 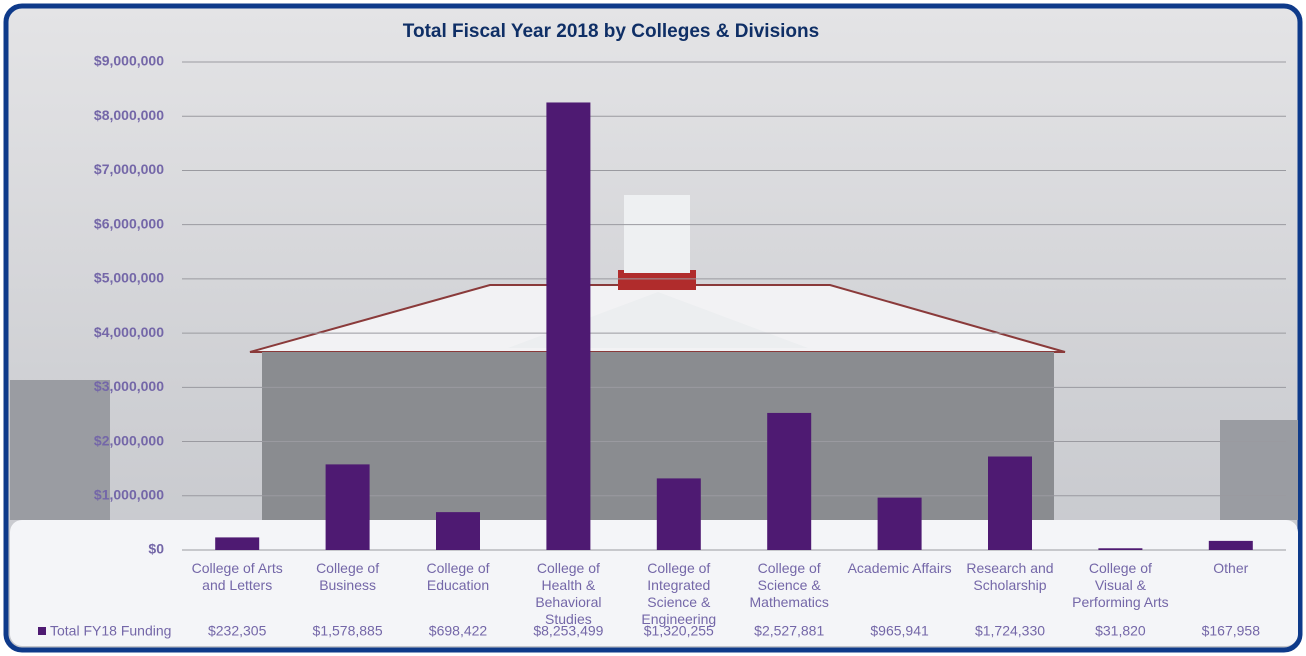 What do you see at coordinates (789, 631) in the screenshot?
I see `data-table-value: $2,527,881` at bounding box center [789, 631].